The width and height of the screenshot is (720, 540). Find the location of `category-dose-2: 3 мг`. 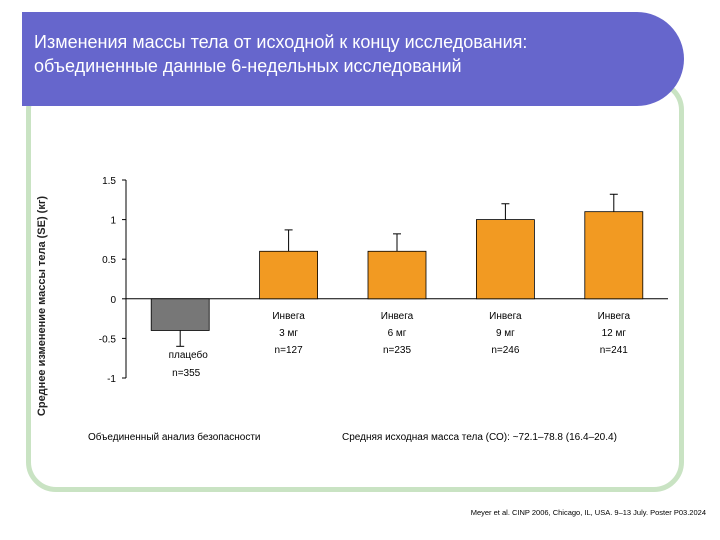

category-dose-2: 3 мг is located at coordinates (288, 333).